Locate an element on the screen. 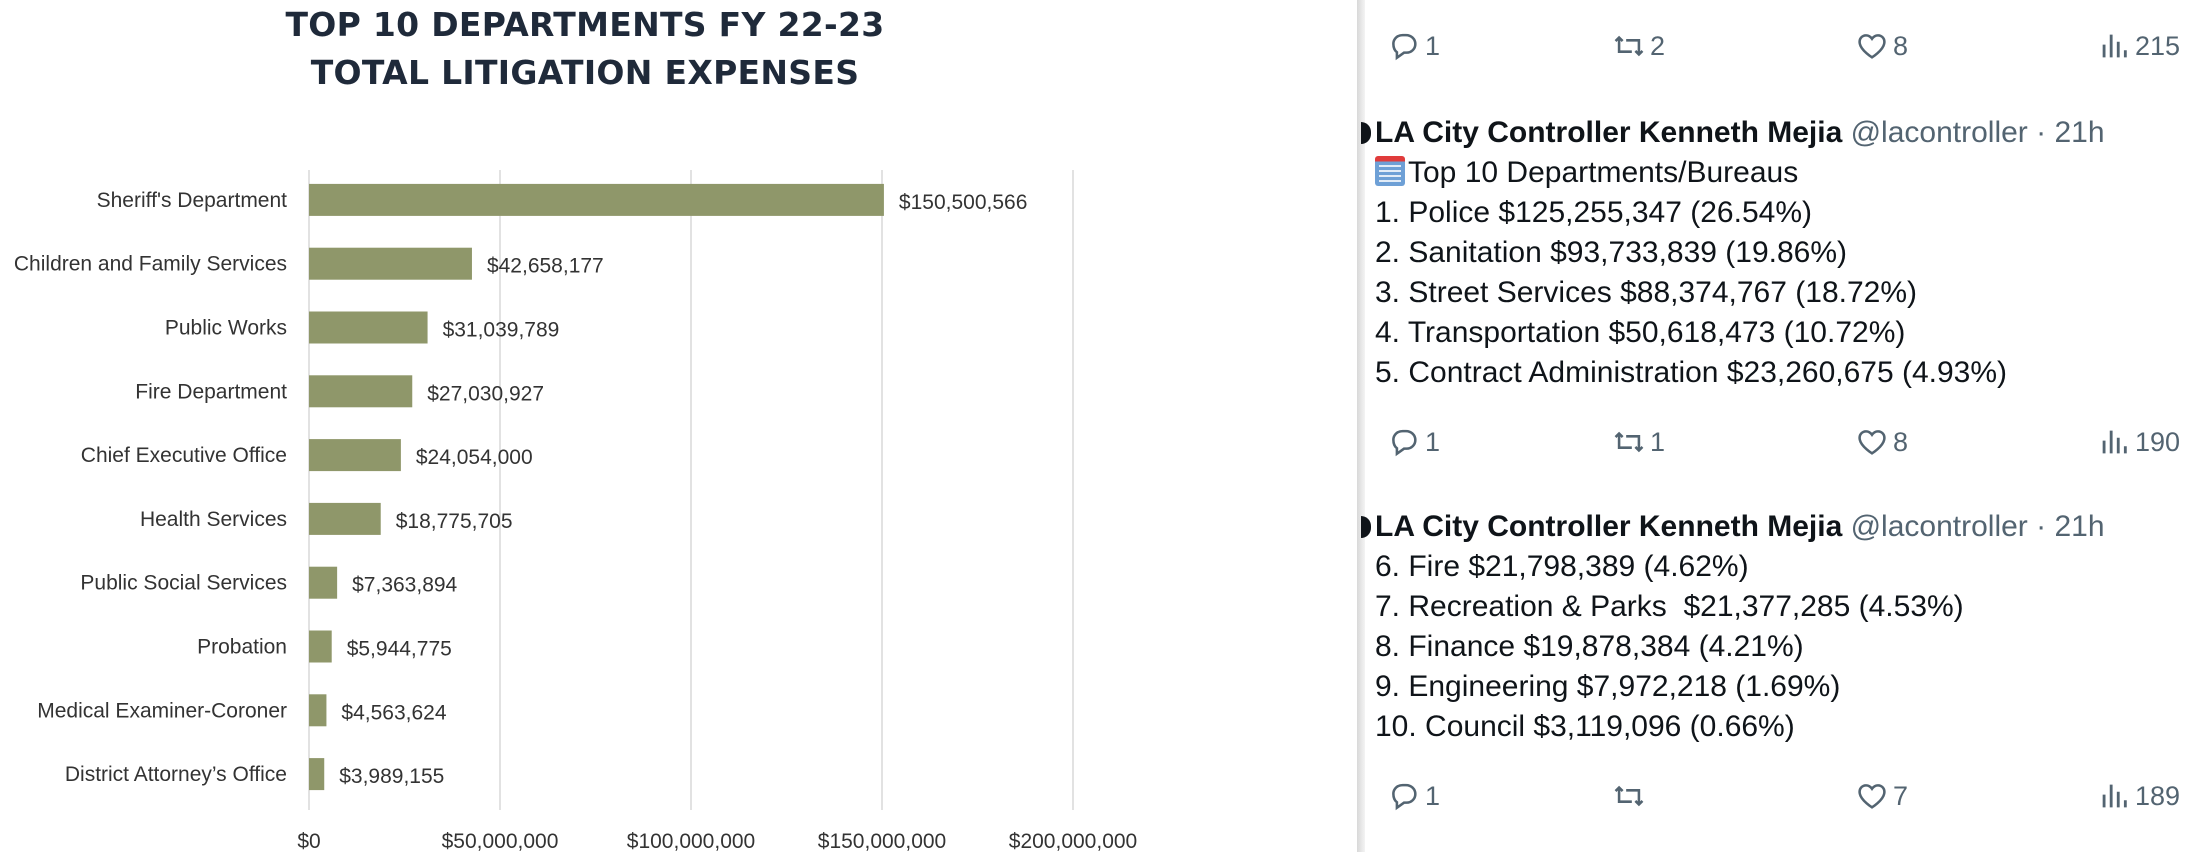 The image size is (2200, 852). image-divider is located at coordinates (1361, 426).